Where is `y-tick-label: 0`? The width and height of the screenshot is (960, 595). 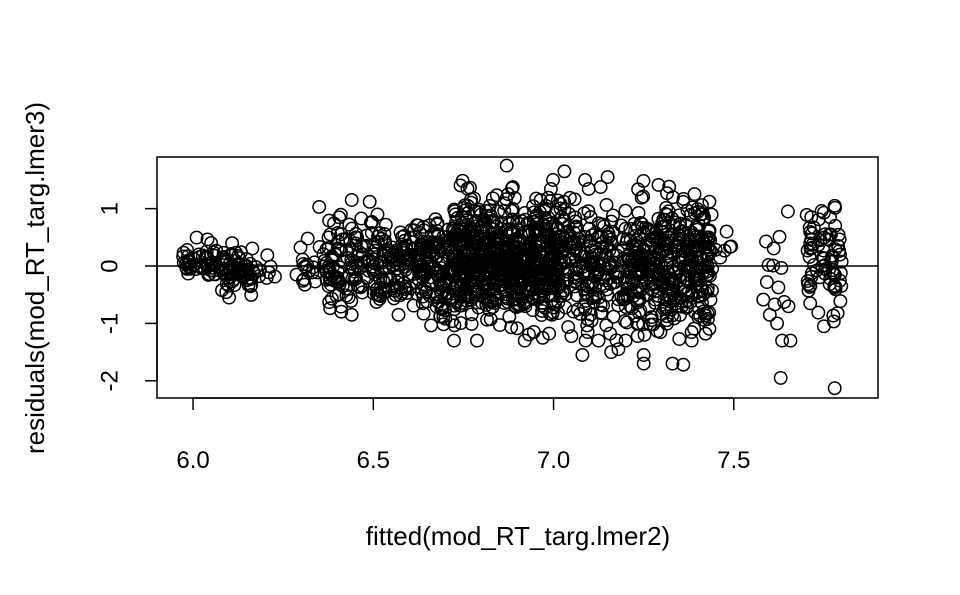
y-tick-label: 0 is located at coordinates (109, 265).